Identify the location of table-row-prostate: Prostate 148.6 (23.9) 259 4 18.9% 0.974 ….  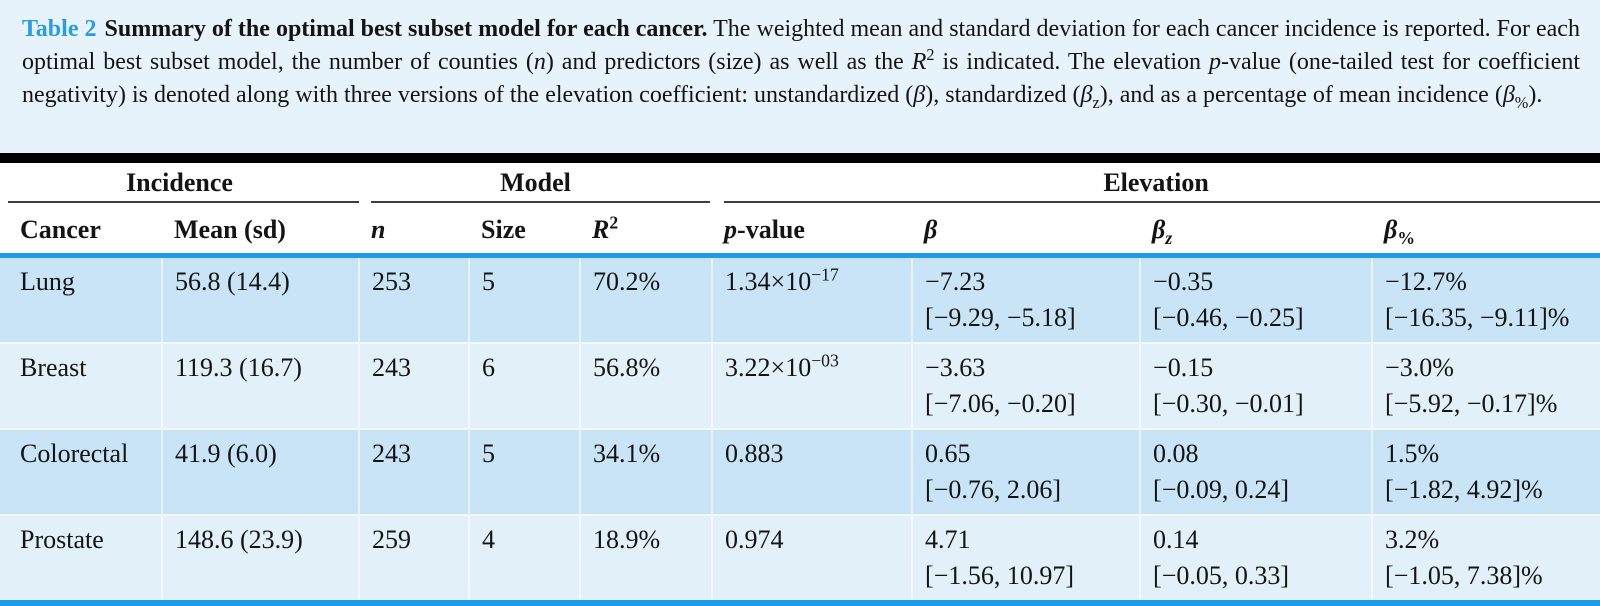
(800, 557).